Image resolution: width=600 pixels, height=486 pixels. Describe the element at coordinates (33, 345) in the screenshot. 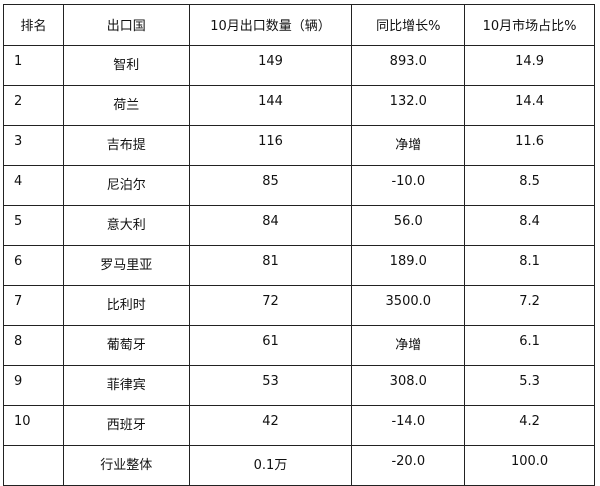

I see `cell-rank: 8` at that location.